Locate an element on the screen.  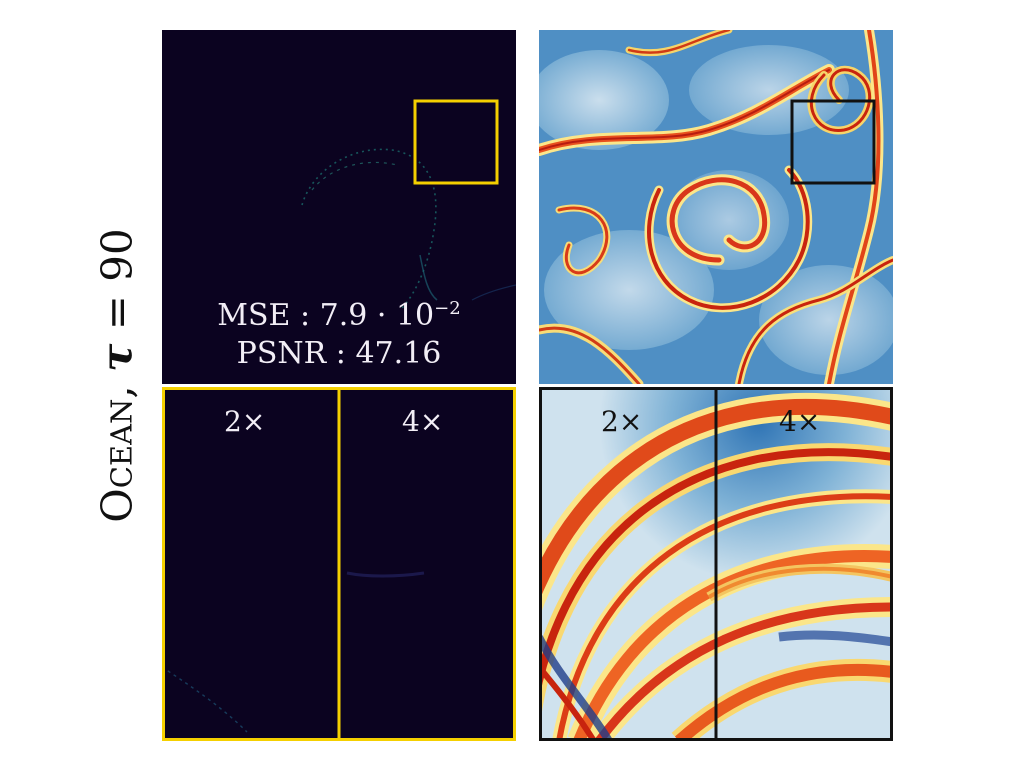
row-label-text: Ocean, τ = 90 is located at coordinates (117, 375).